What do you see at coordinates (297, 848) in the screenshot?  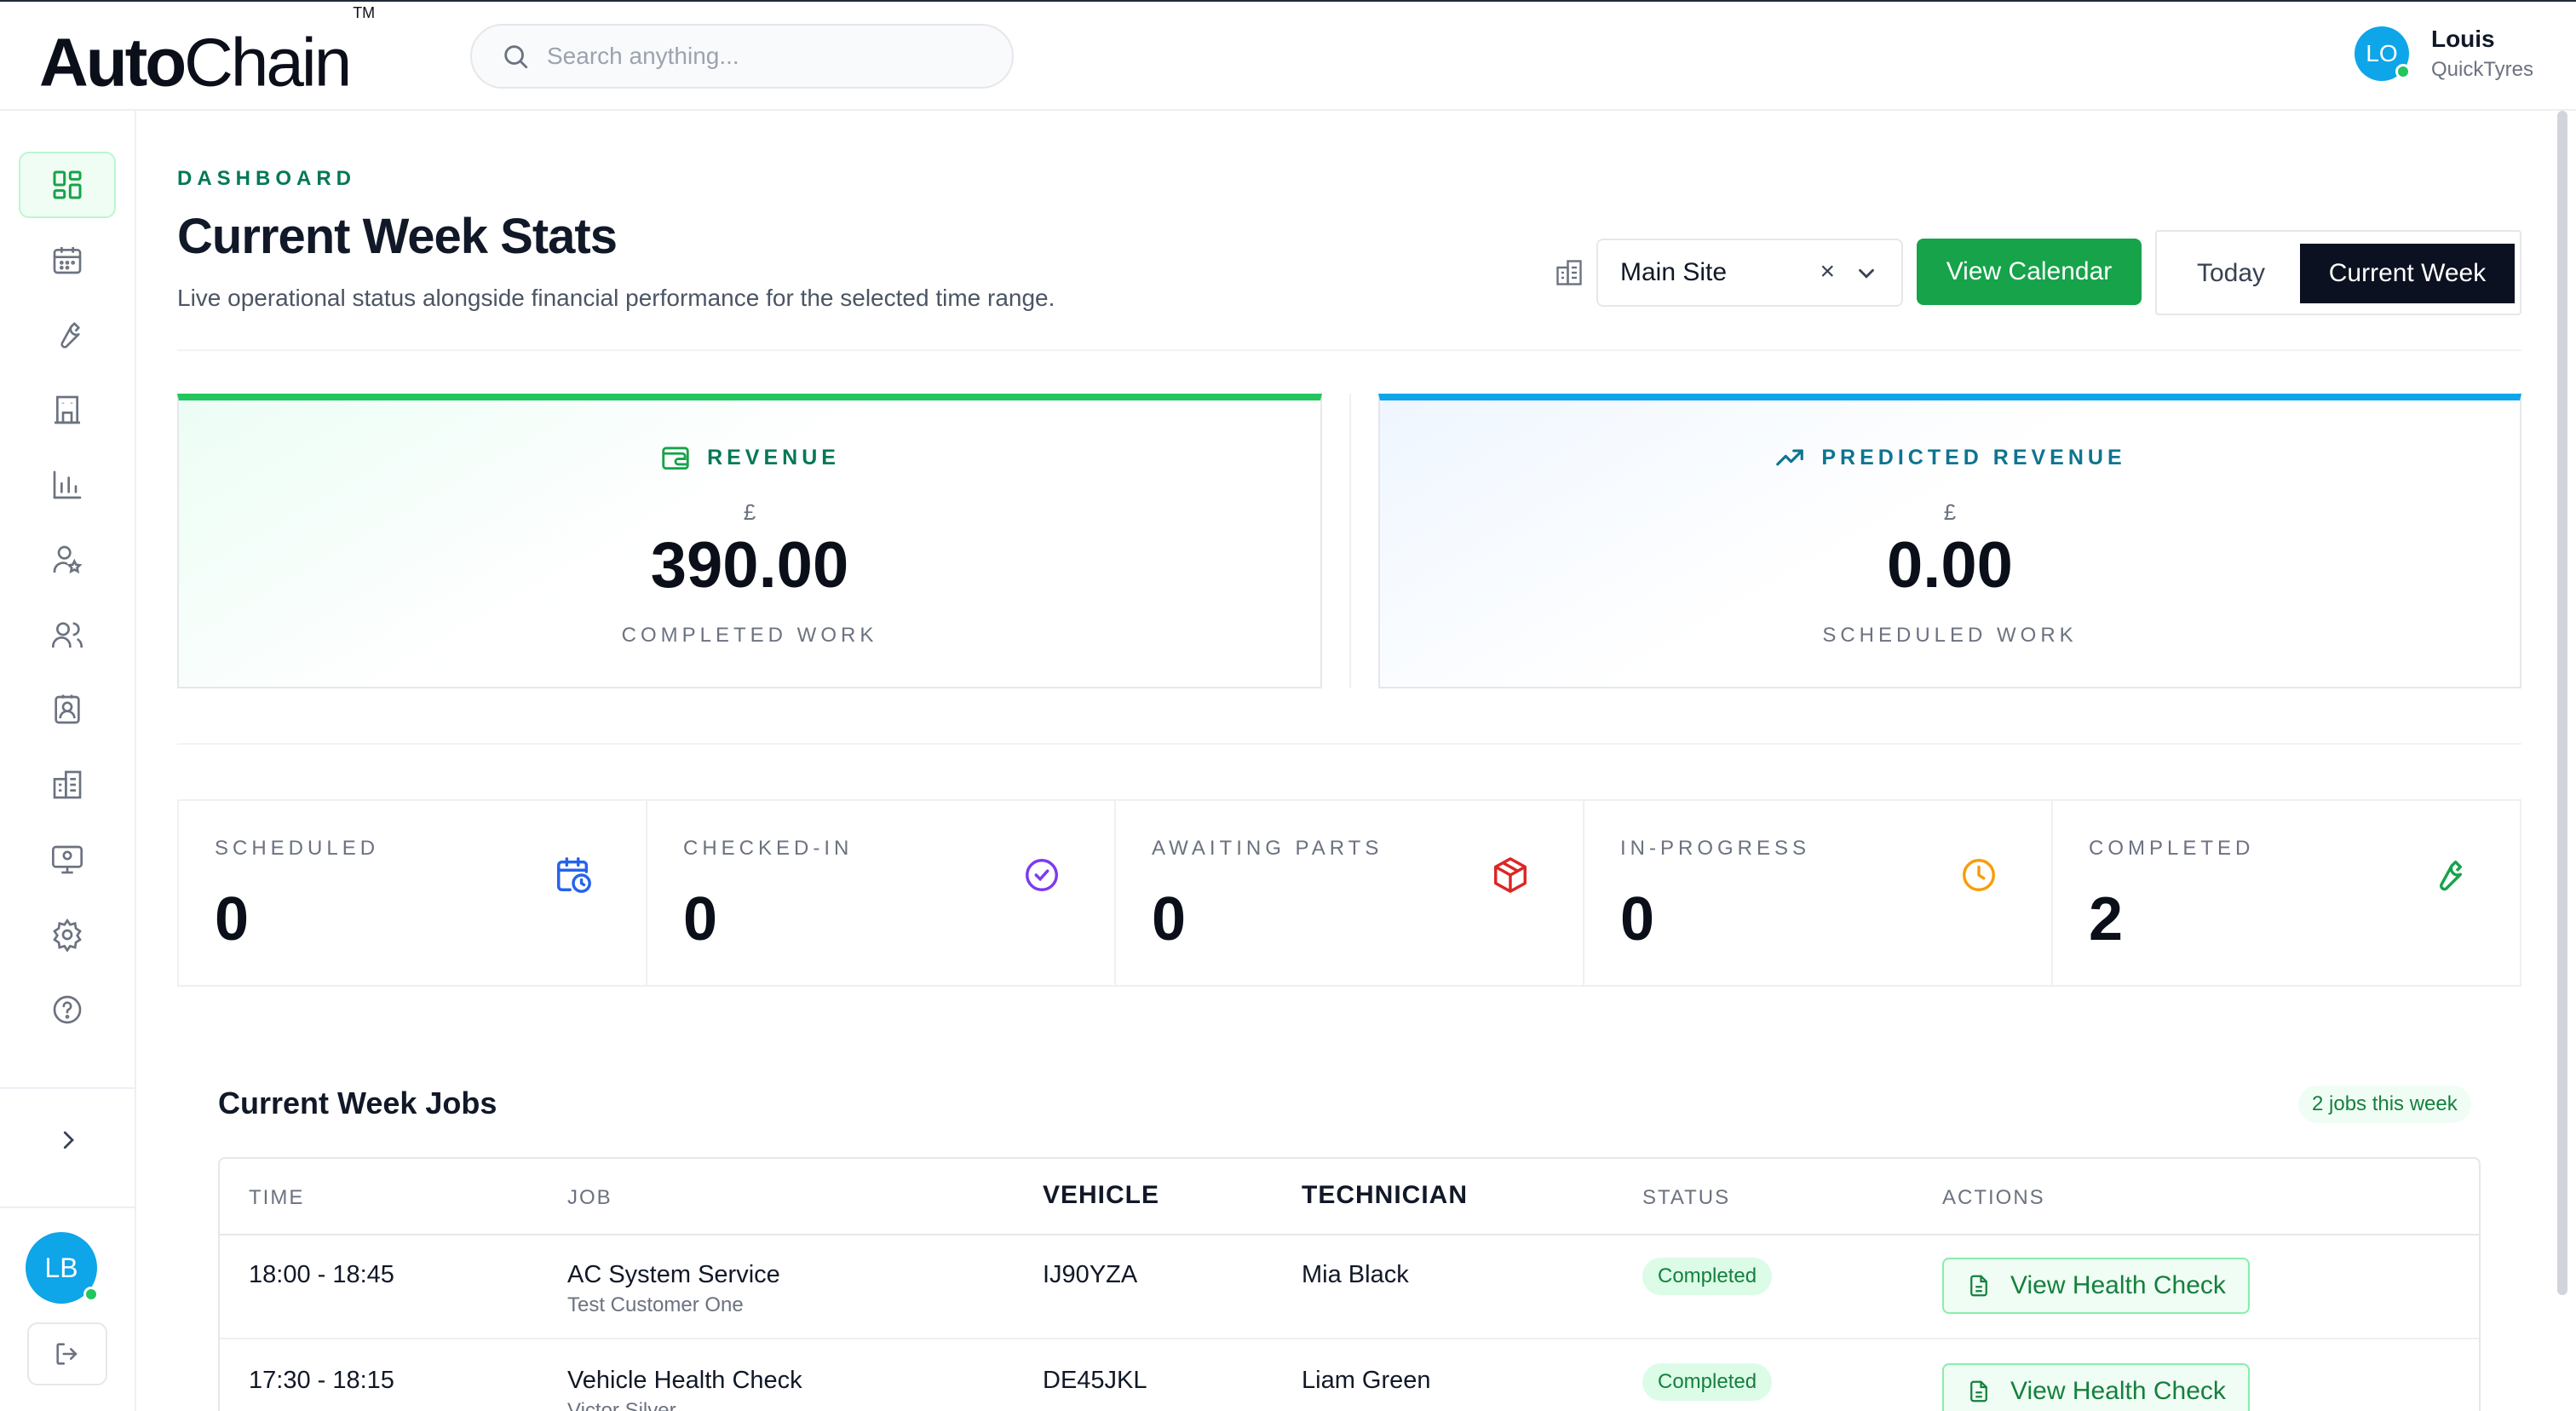 I see `stat-label: SCHEDULED` at bounding box center [297, 848].